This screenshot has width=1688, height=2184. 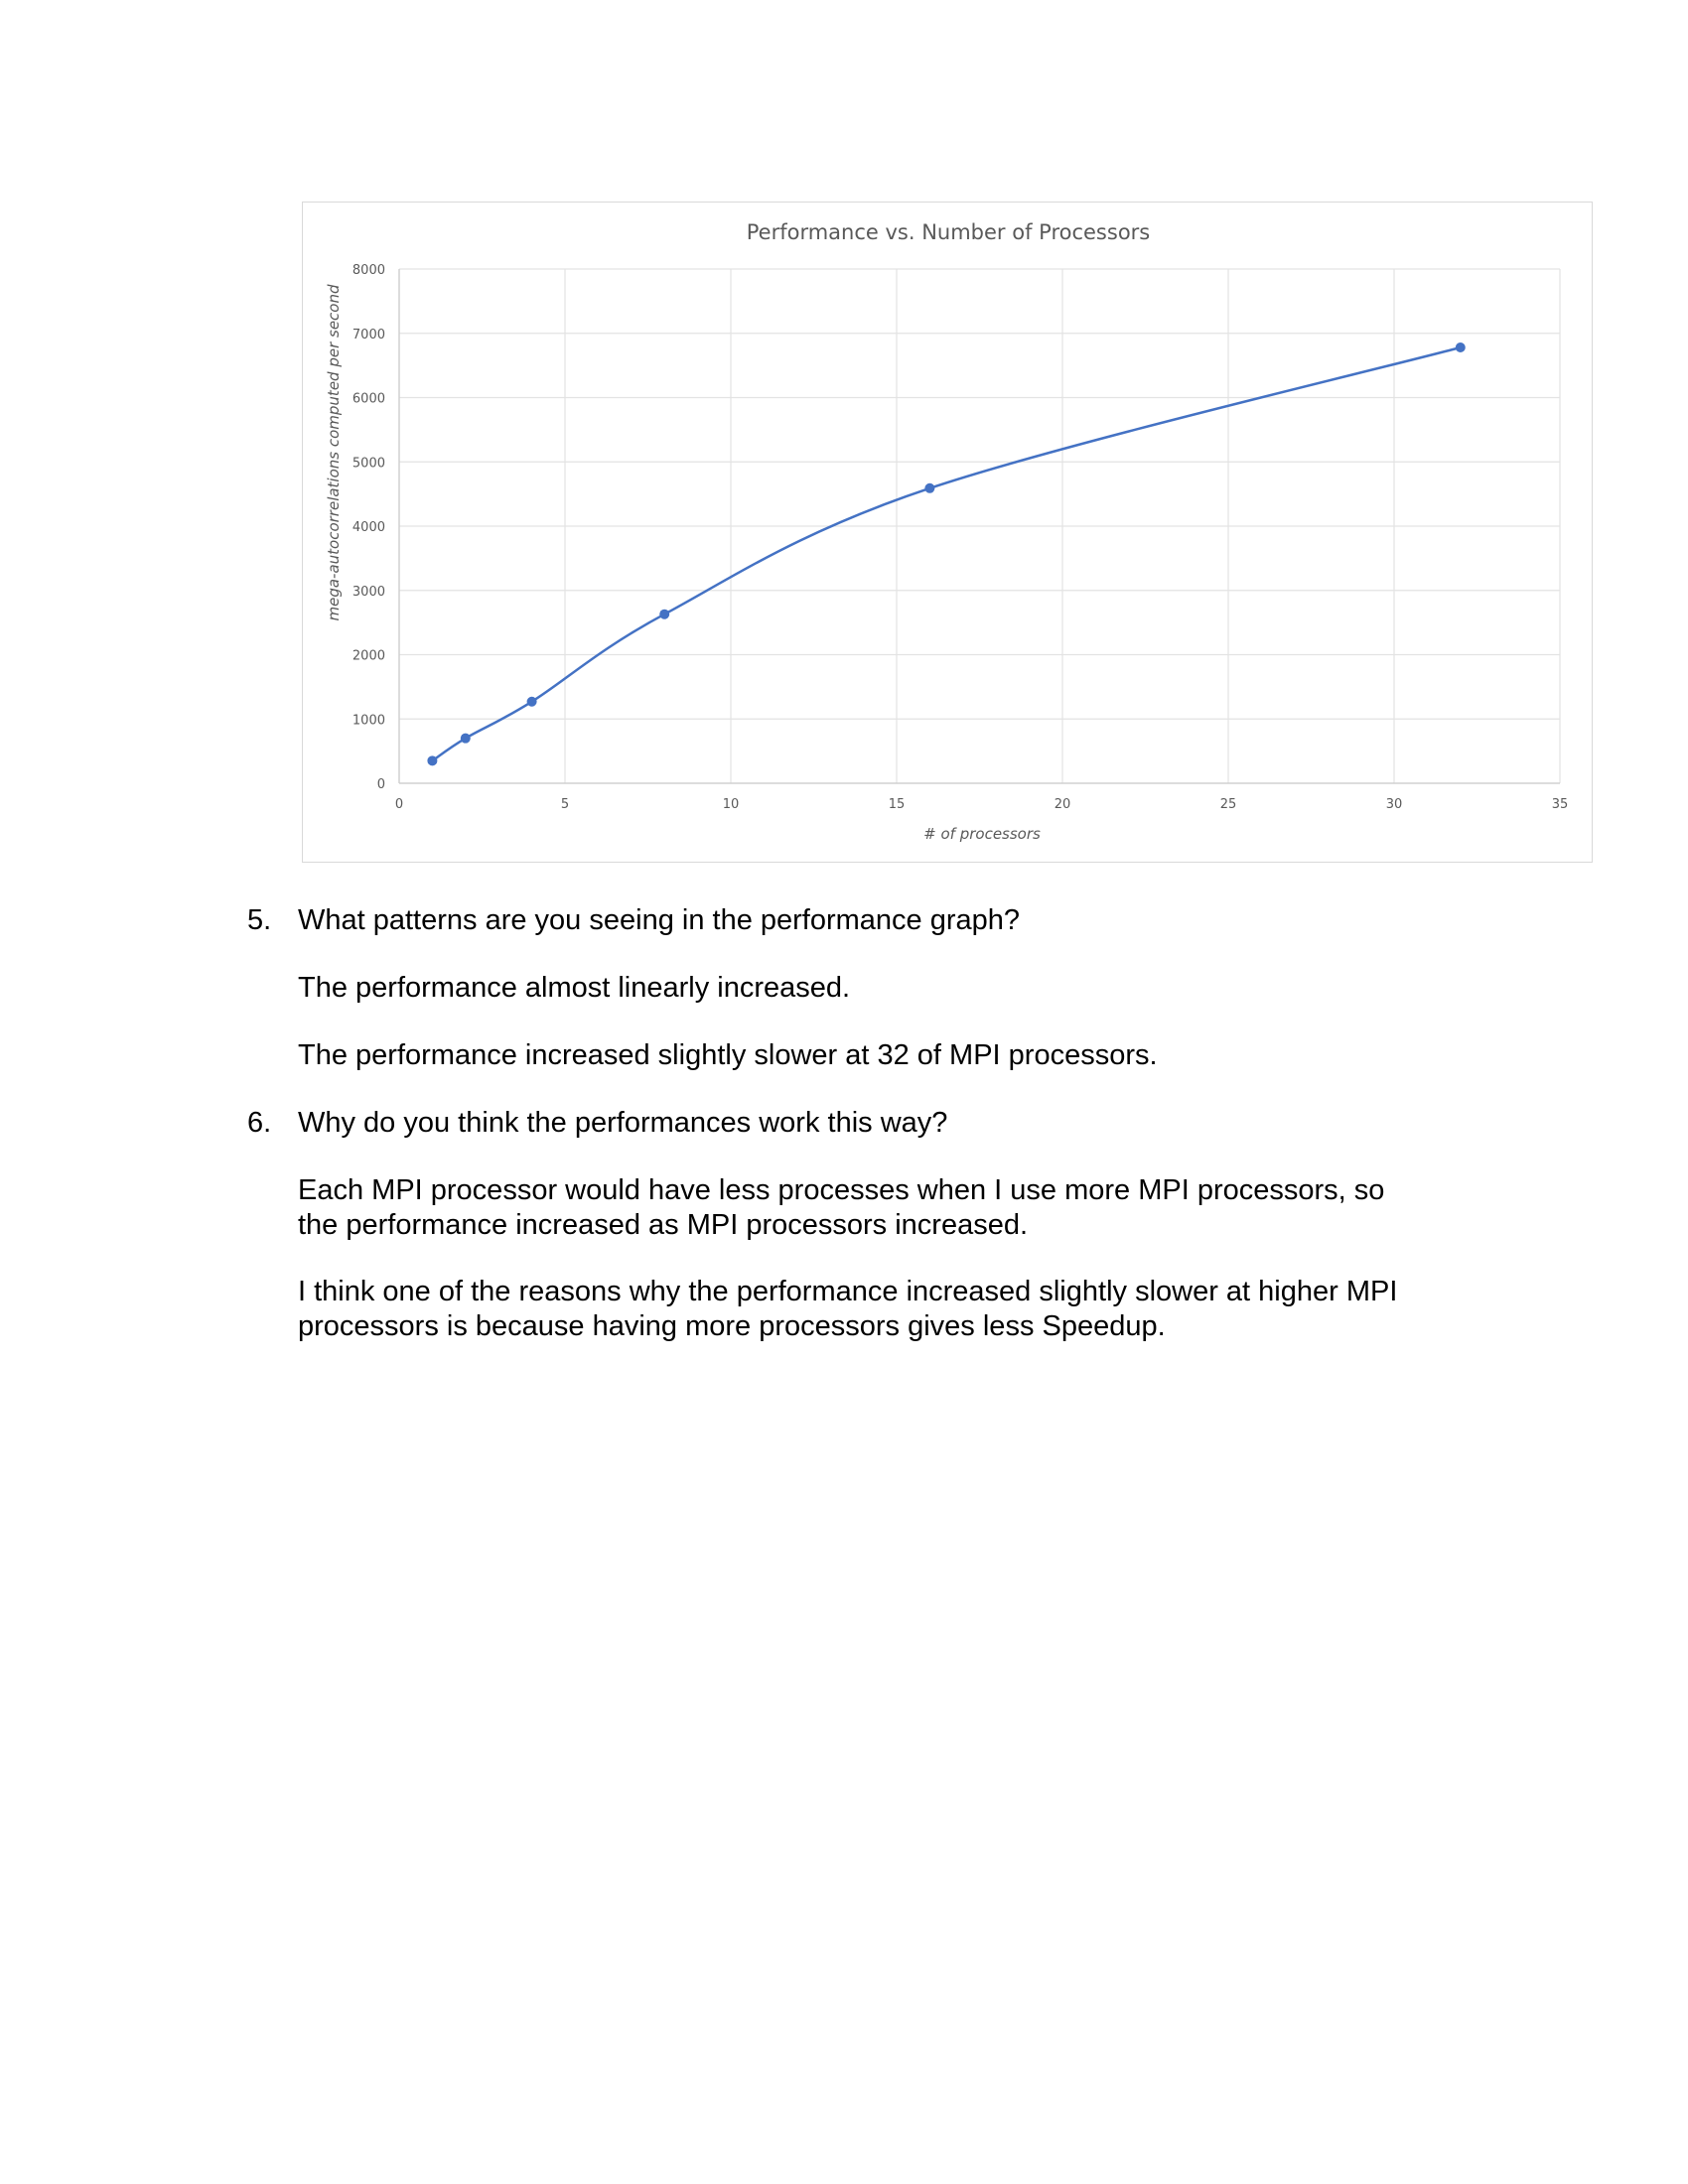 What do you see at coordinates (259, 920) in the screenshot?
I see `question-number: 5.` at bounding box center [259, 920].